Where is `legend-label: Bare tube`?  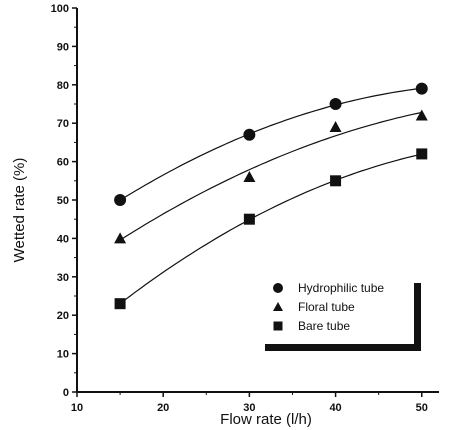
legend-label: Bare tube is located at coordinates (324, 326).